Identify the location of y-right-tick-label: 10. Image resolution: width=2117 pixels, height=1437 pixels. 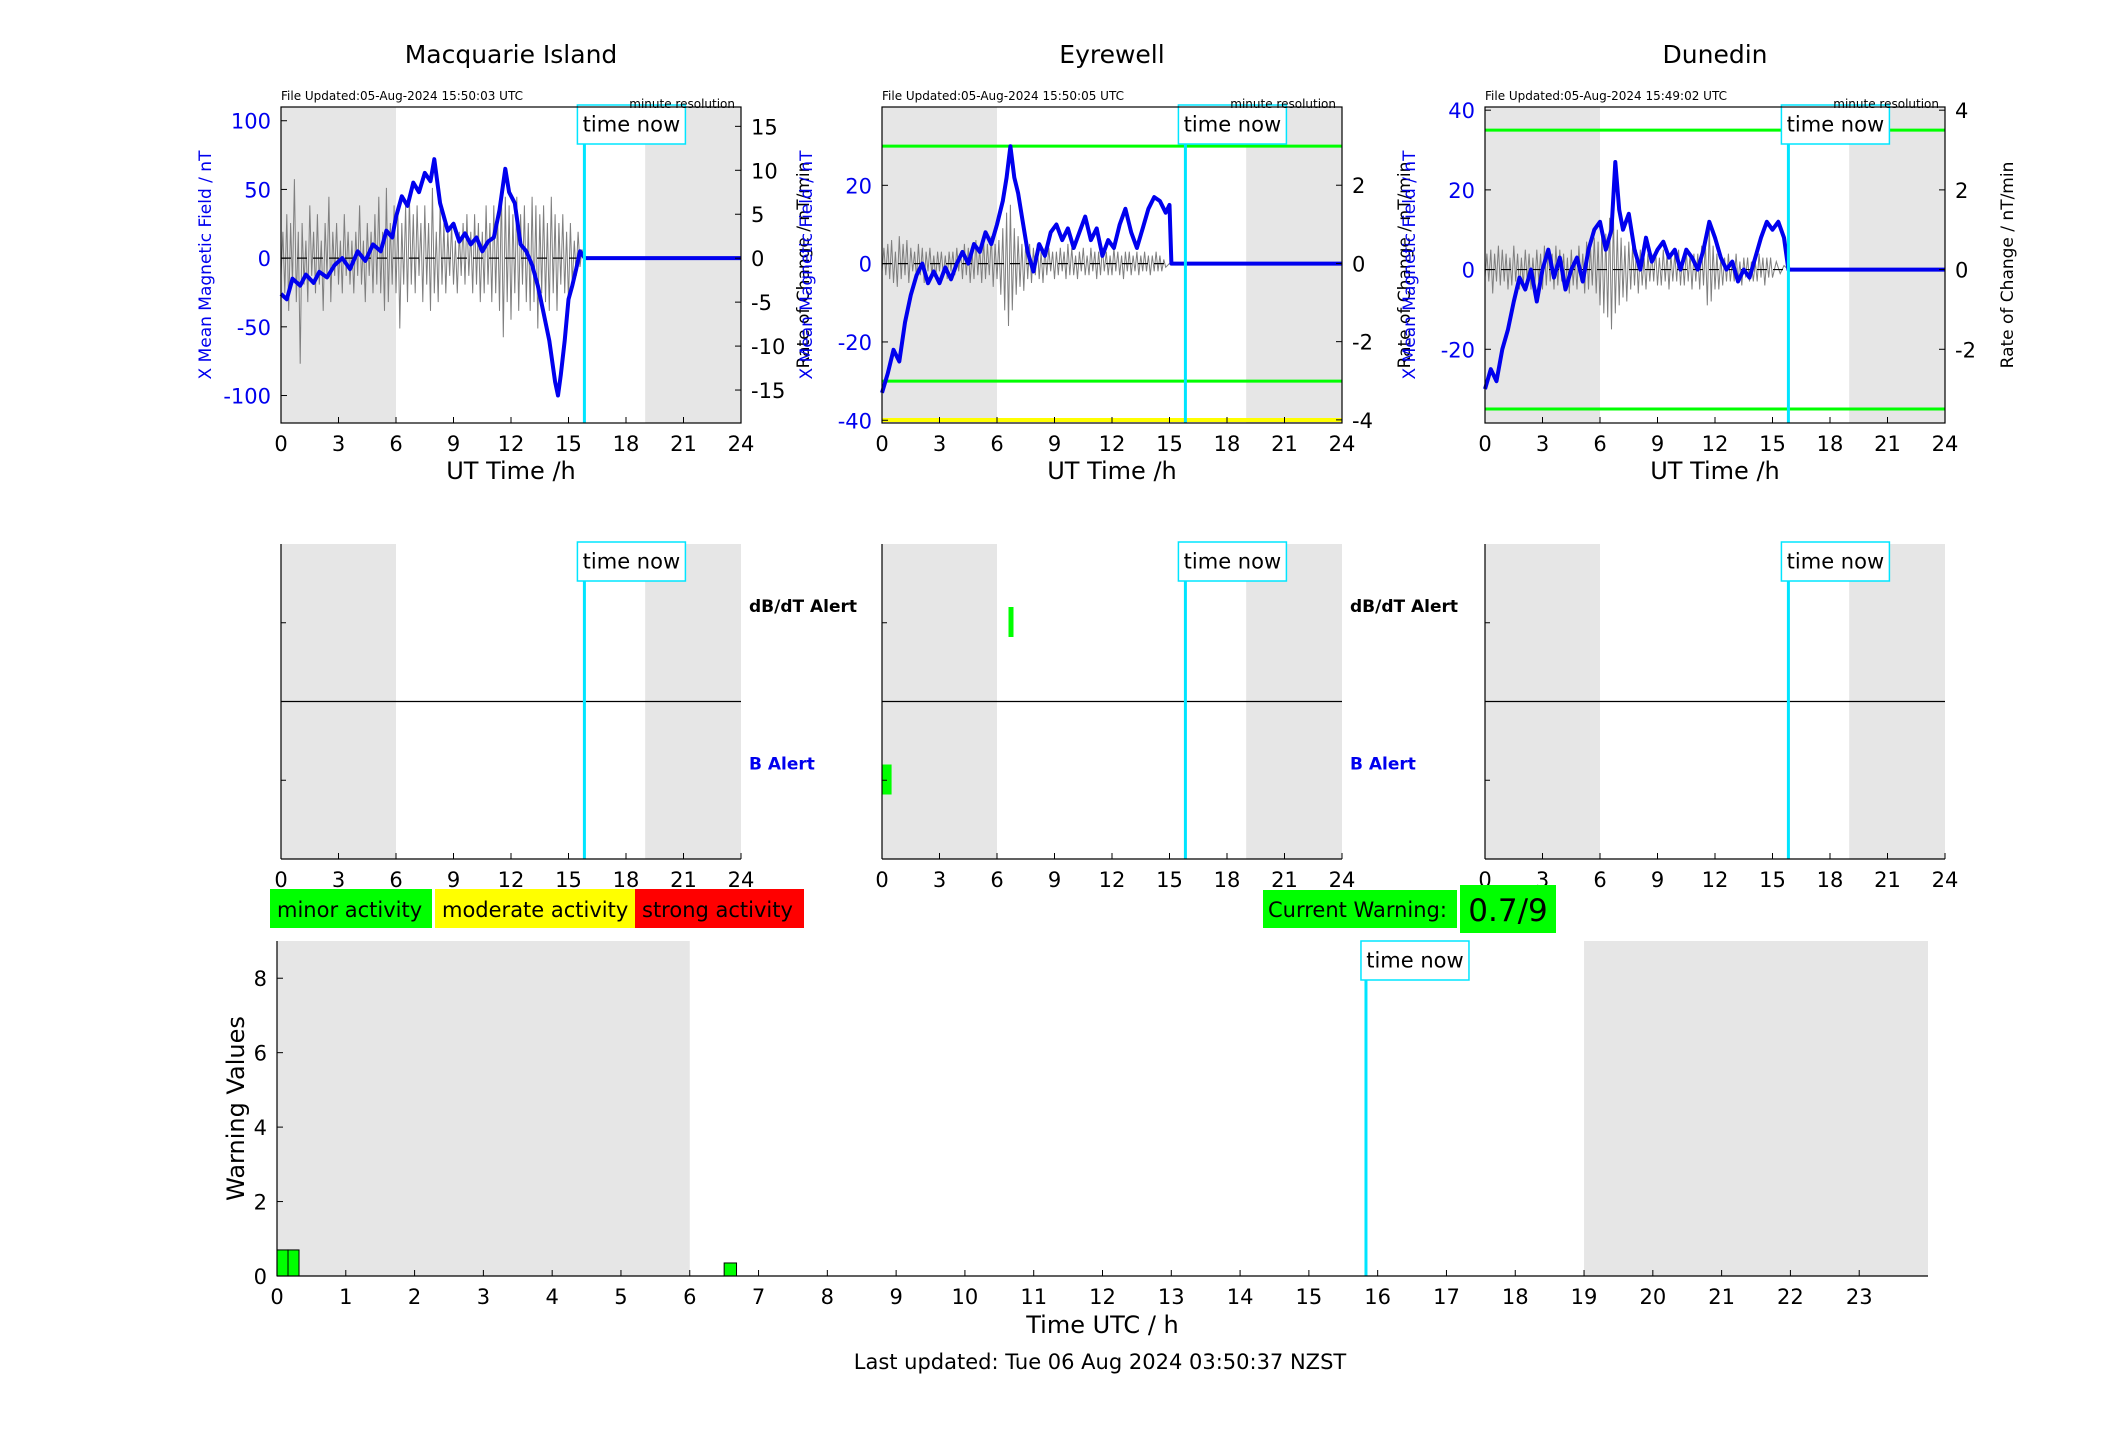
(764, 171).